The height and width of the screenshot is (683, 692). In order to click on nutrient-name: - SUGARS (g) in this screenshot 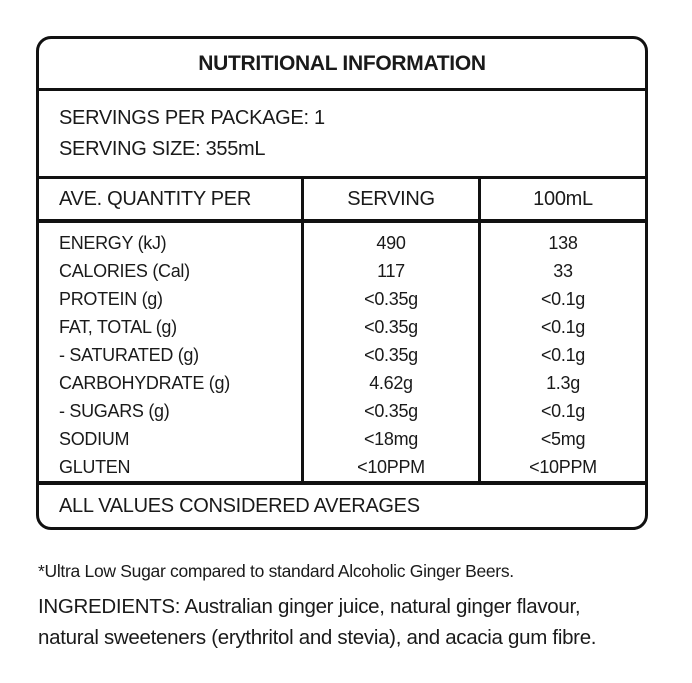, I will do `click(114, 411)`.